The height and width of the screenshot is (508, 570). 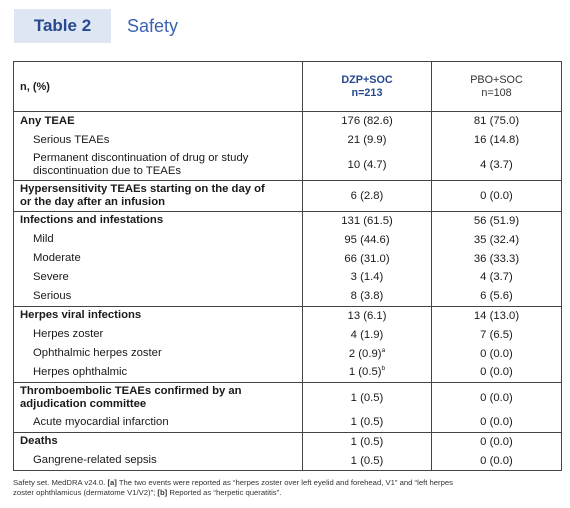 What do you see at coordinates (496, 79) in the screenshot?
I see `column-header-pbo-name: PBO+SOC` at bounding box center [496, 79].